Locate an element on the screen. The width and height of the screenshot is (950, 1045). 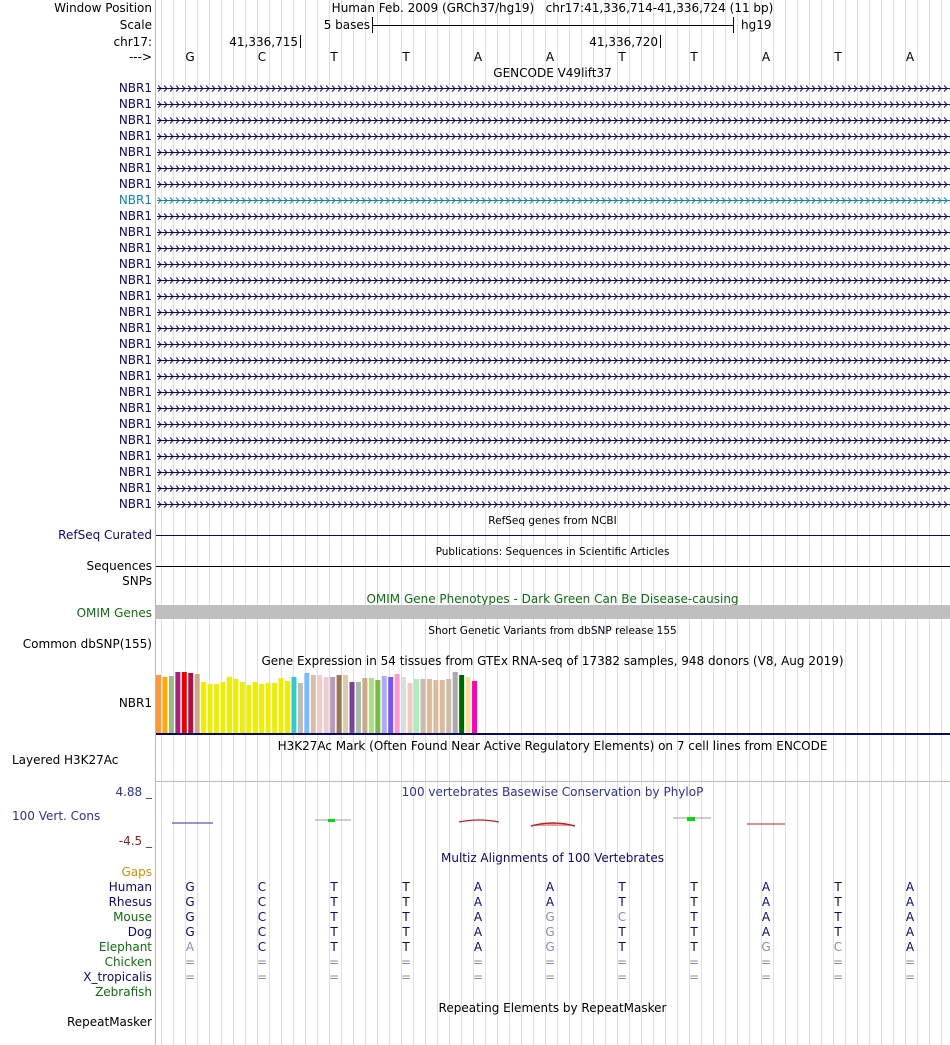
gtex-expression-chart is located at coordinates (347, 701).